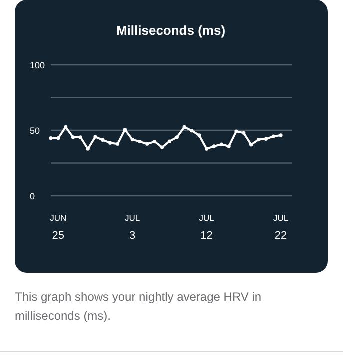 This screenshot has width=343, height=355. What do you see at coordinates (138, 306) in the screenshot?
I see `text: This graph shows your nightly average HRV in milliseconds (ms).` at bounding box center [138, 306].